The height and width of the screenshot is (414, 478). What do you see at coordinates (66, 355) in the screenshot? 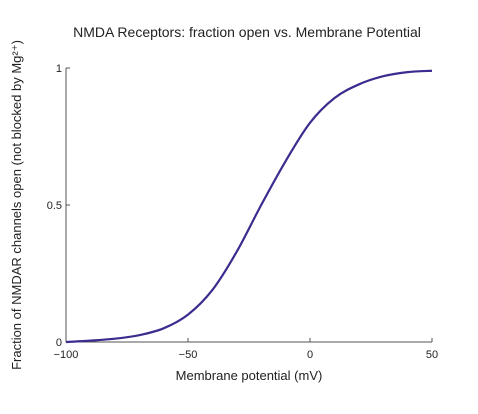
I see `x-tick-label: −100` at bounding box center [66, 355].